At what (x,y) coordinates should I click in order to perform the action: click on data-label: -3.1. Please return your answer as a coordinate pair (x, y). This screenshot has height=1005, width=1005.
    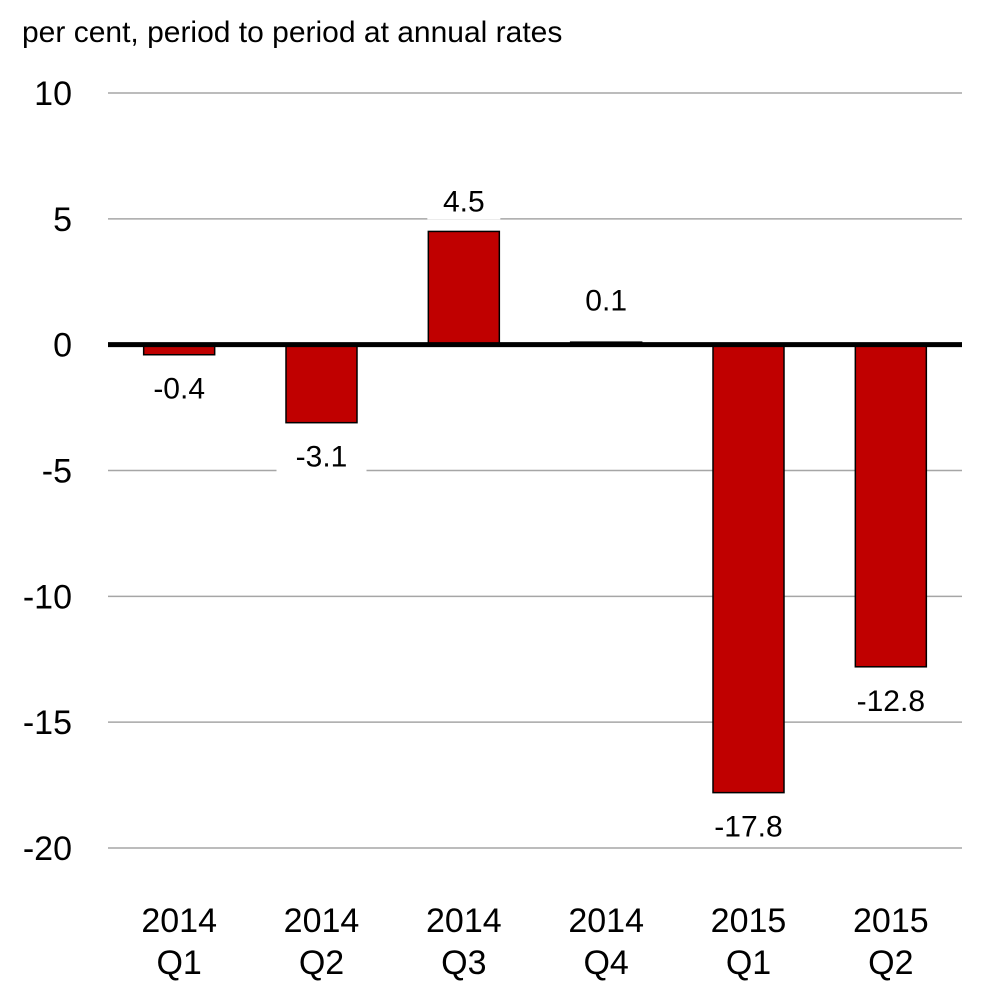
    Looking at the image, I should click on (322, 457).